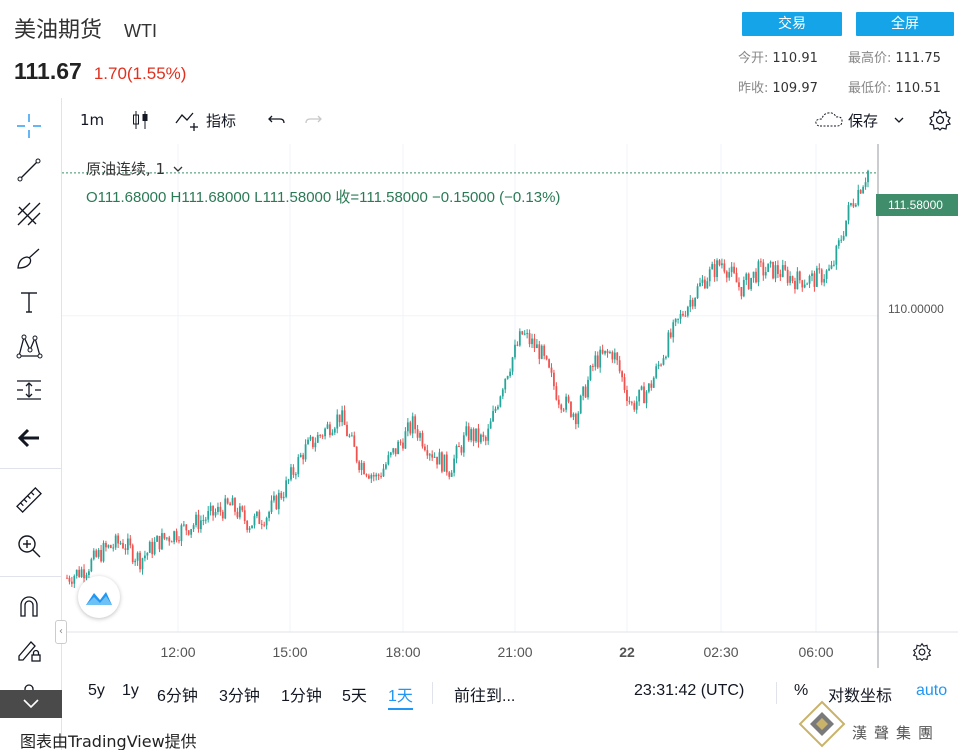 The width and height of the screenshot is (958, 750). What do you see at coordinates (792, 24) in the screenshot?
I see `trade-button: 交易` at bounding box center [792, 24].